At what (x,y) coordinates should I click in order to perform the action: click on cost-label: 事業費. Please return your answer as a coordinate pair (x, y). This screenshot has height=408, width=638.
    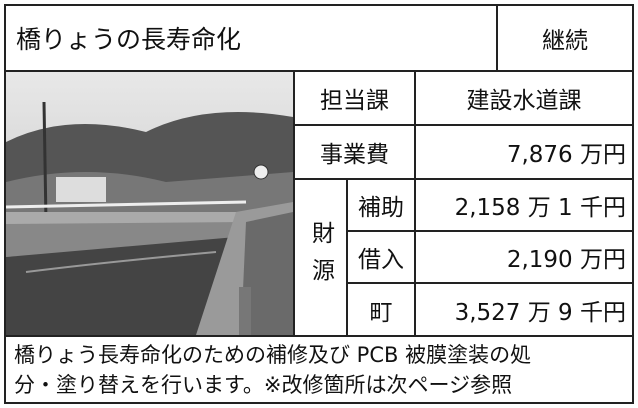
    Looking at the image, I should click on (354, 155).